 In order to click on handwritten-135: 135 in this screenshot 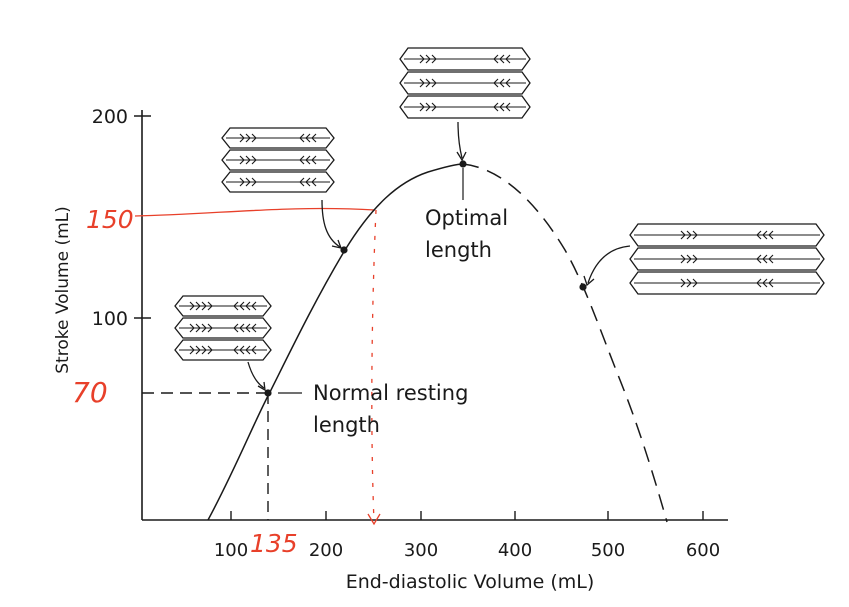, I will do `click(274, 543)`.